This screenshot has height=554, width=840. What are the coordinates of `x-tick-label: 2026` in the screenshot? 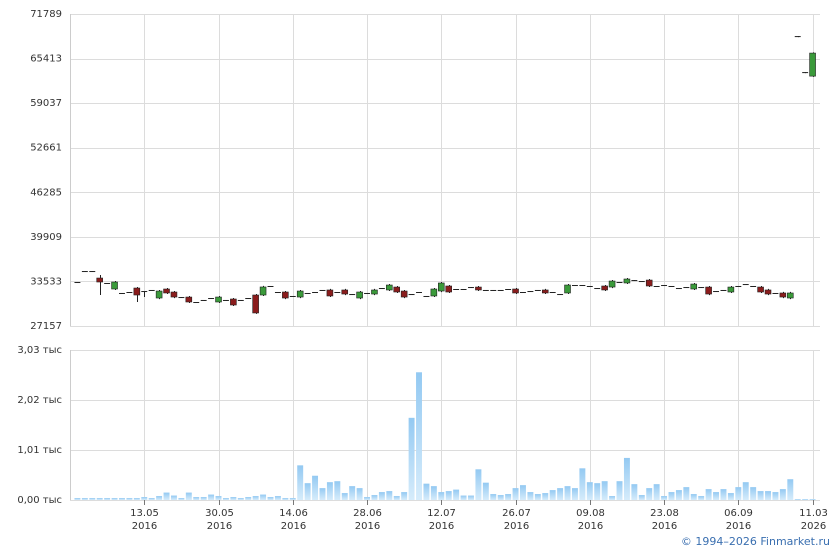 It's located at (813, 526).